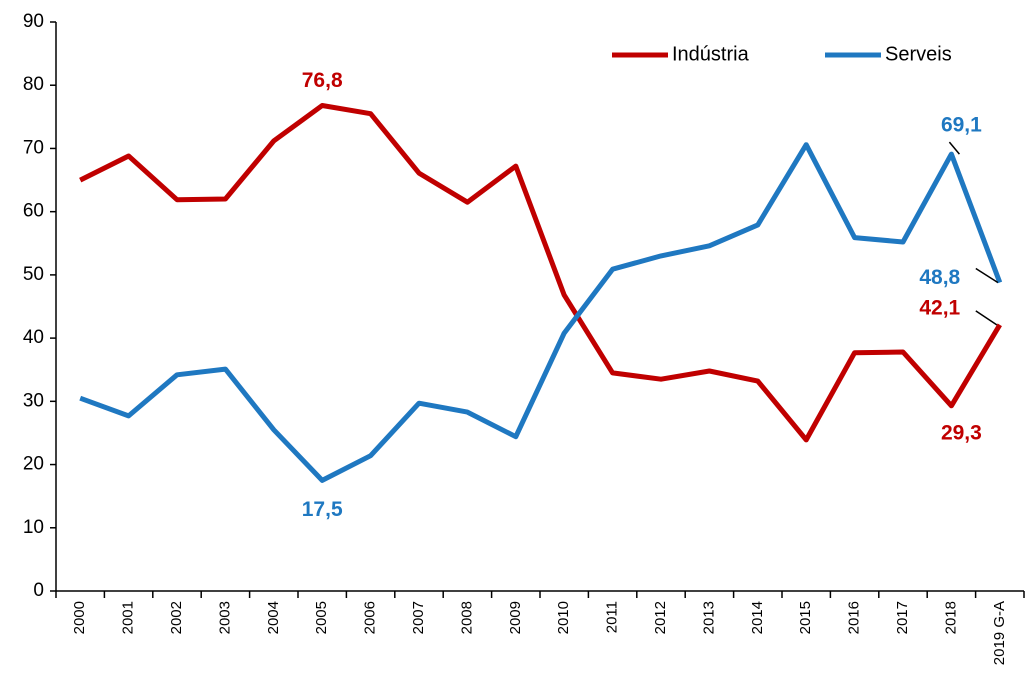  I want to click on x-tick-label: 2010, so click(563, 617).